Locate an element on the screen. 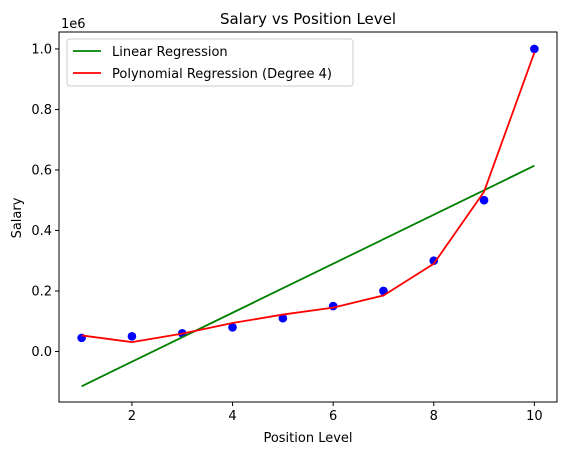  x-tick-label: 2 is located at coordinates (132, 416).